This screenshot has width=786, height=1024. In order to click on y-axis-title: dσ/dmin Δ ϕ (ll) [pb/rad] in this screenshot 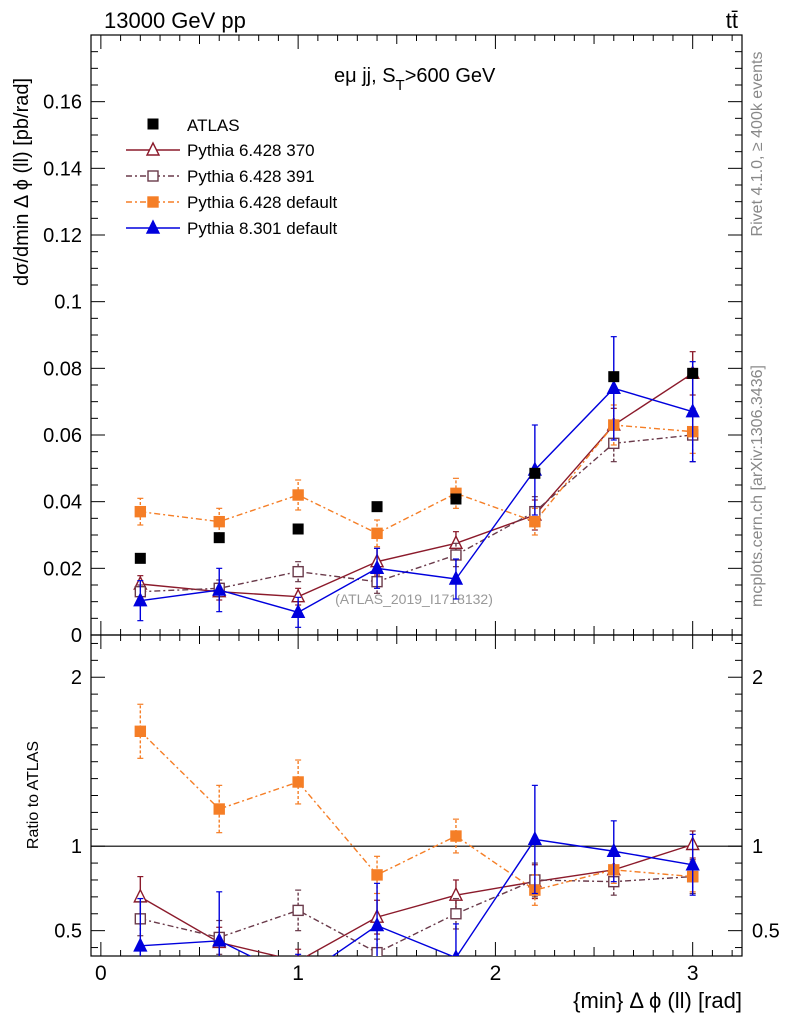, I will do `click(22, 182)`.